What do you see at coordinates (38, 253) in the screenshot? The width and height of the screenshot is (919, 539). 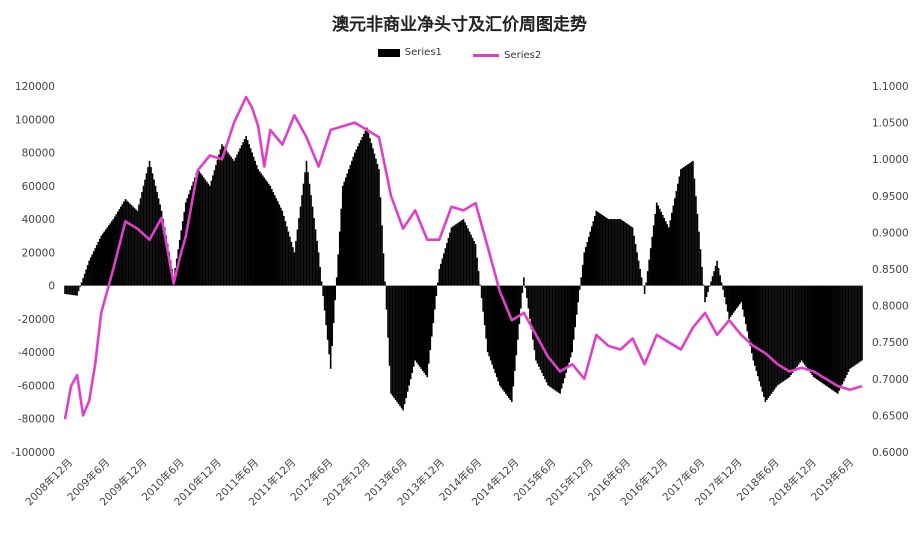 I see `y-left-tick-label: 20000` at bounding box center [38, 253].